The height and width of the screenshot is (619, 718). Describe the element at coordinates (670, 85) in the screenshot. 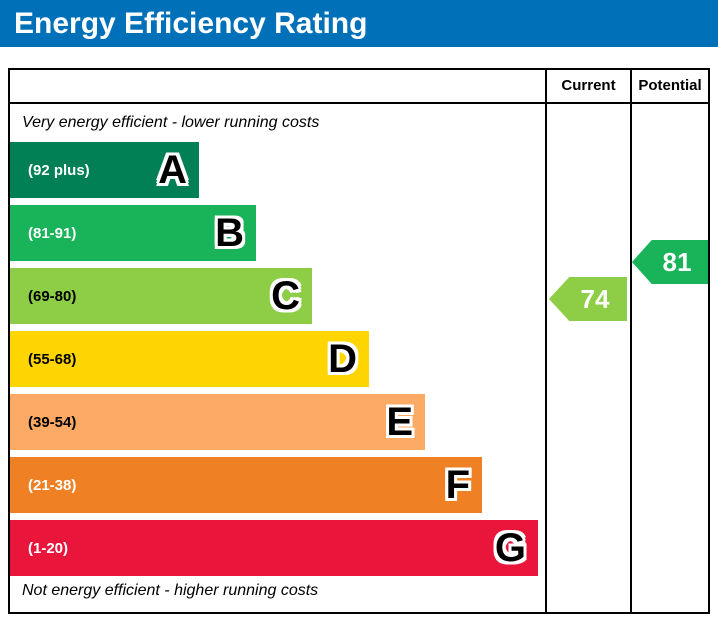

I see `potential-column-header: Potential` at that location.